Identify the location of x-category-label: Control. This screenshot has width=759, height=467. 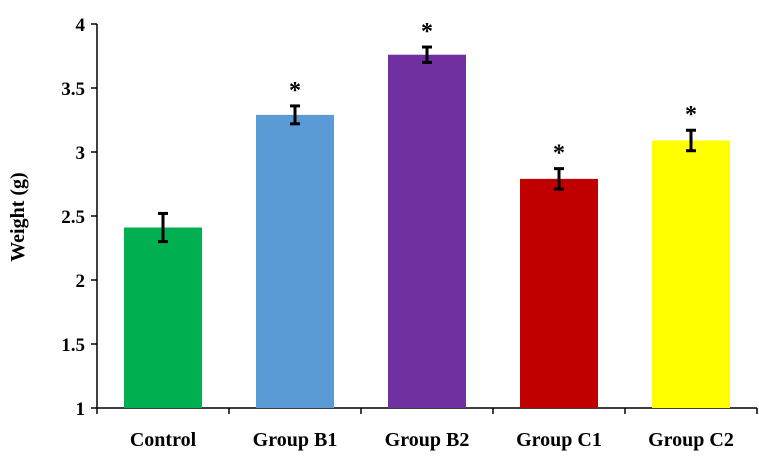
(163, 440).